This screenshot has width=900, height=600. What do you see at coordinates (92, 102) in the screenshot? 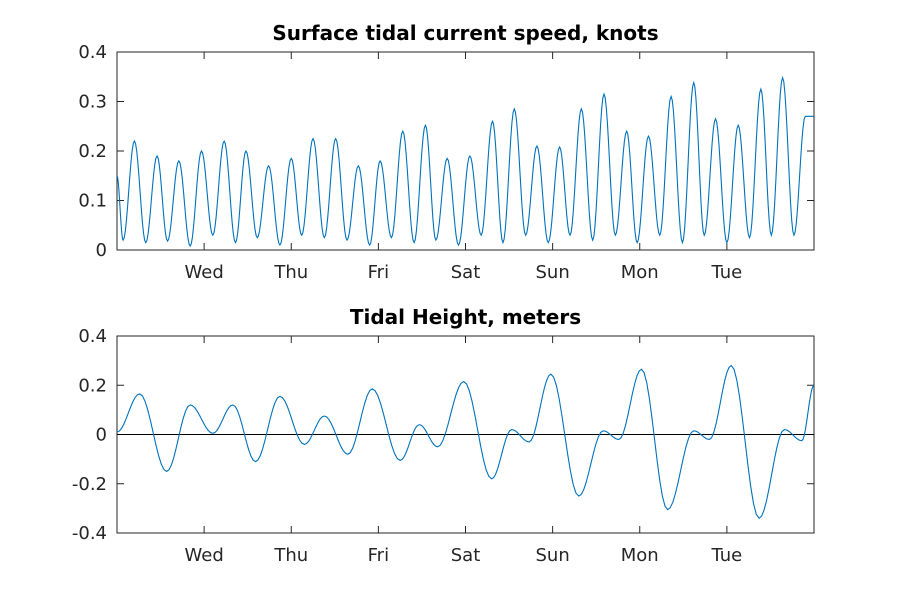
I see `y-tick-label: 0.3` at bounding box center [92, 102].